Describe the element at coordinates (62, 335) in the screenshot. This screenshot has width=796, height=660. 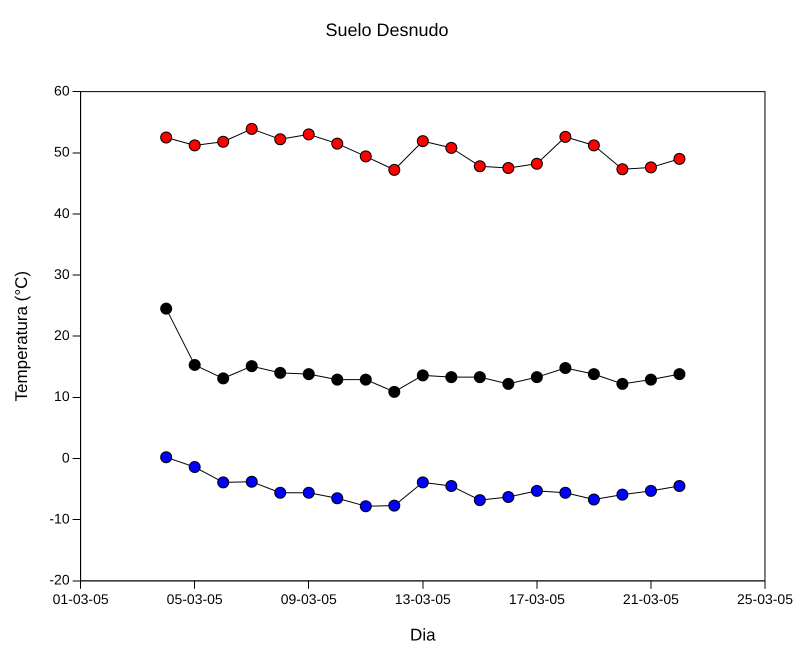
I see `y-tick-label: 20` at that location.